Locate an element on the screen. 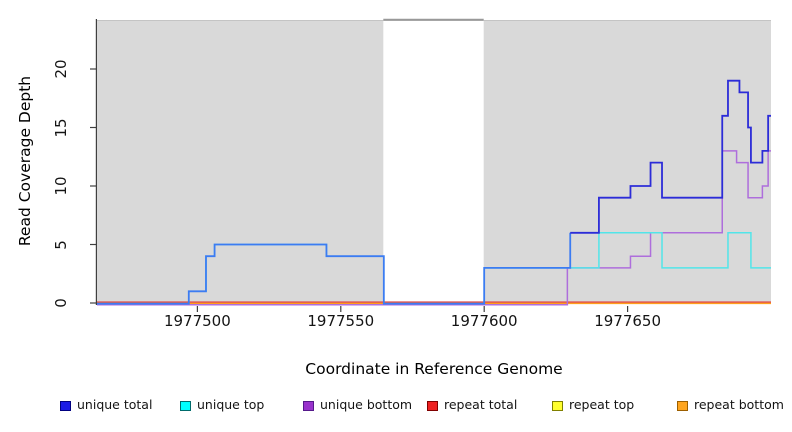  legend-label: repeat total is located at coordinates (481, 404).